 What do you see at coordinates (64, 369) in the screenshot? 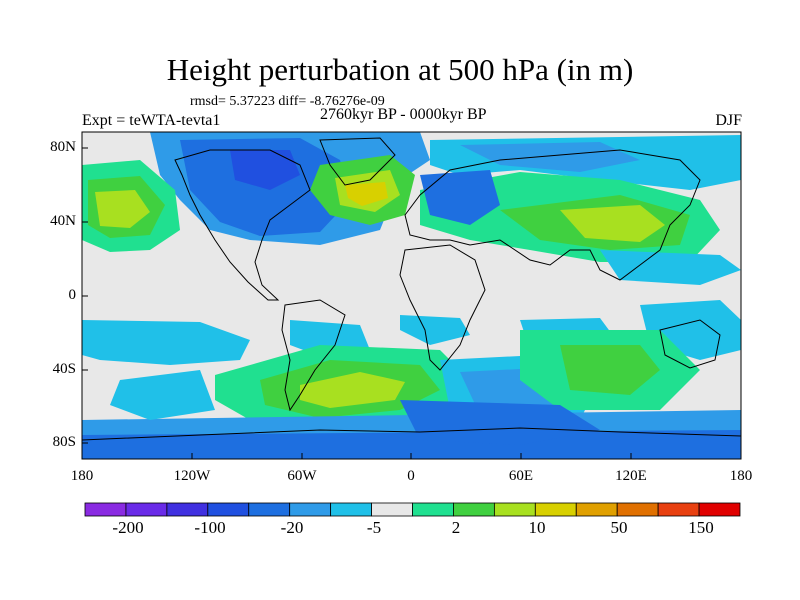
I see `lat-label-40s: 40S` at bounding box center [64, 369].